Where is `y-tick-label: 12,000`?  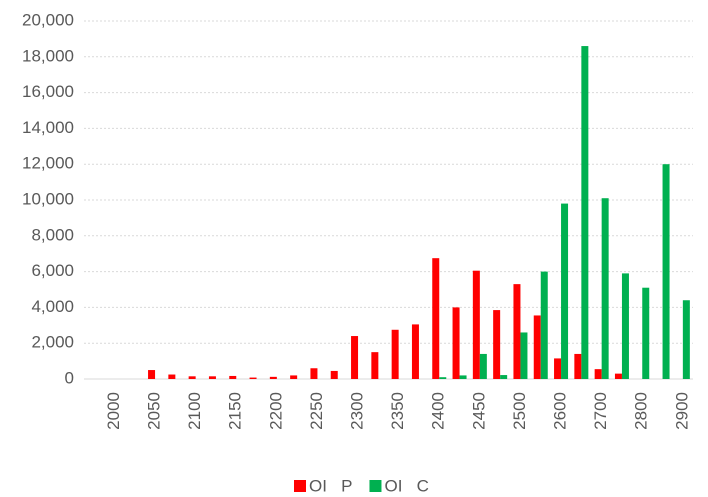
y-tick-label: 12,000 is located at coordinates (48, 163).